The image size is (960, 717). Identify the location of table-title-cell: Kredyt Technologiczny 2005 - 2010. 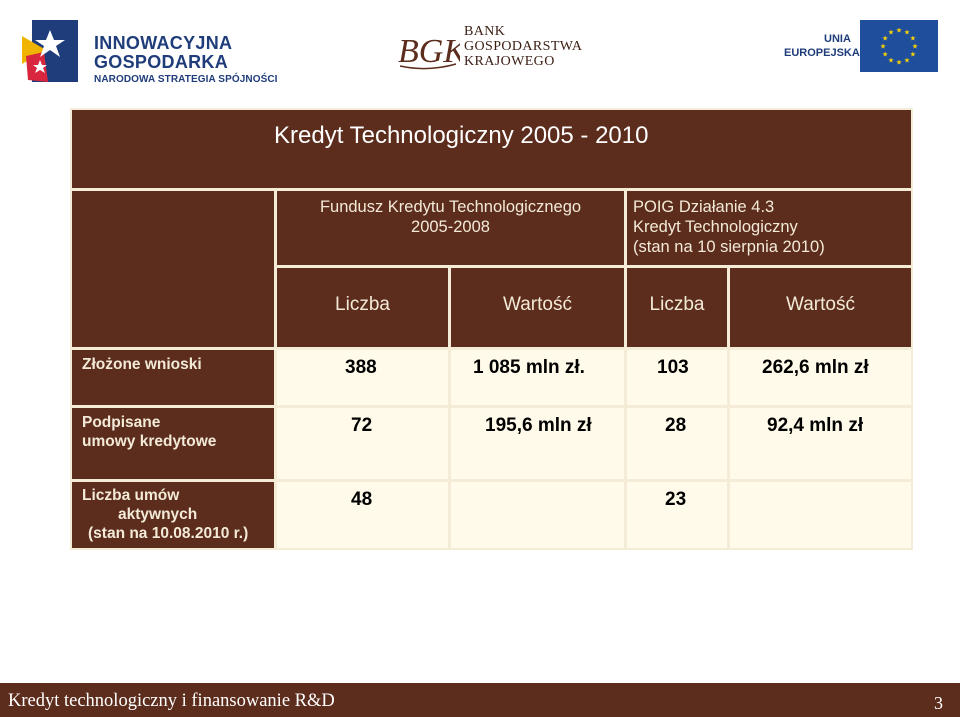
(491, 149).